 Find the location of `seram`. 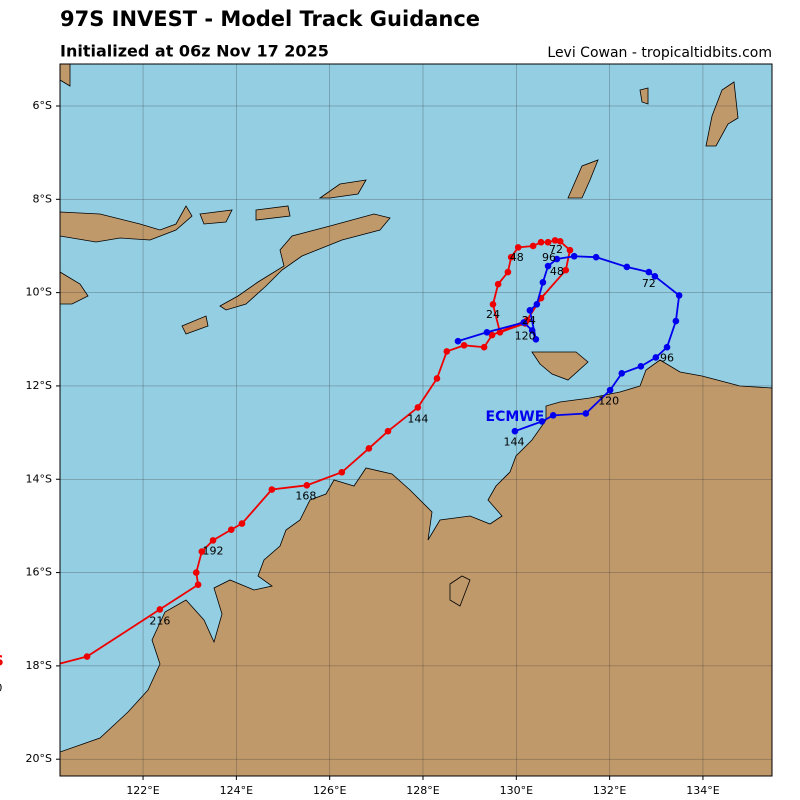

seram is located at coordinates (65, 75).